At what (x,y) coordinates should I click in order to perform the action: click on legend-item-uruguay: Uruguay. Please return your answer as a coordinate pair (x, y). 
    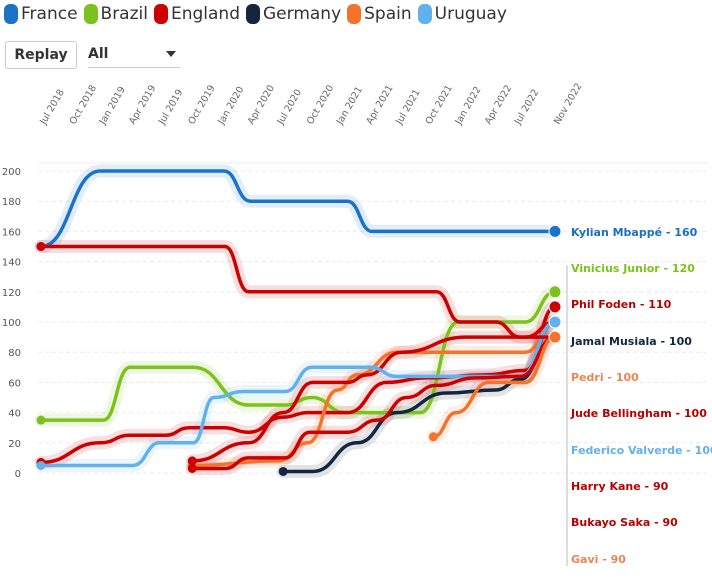
    Looking at the image, I should click on (462, 14).